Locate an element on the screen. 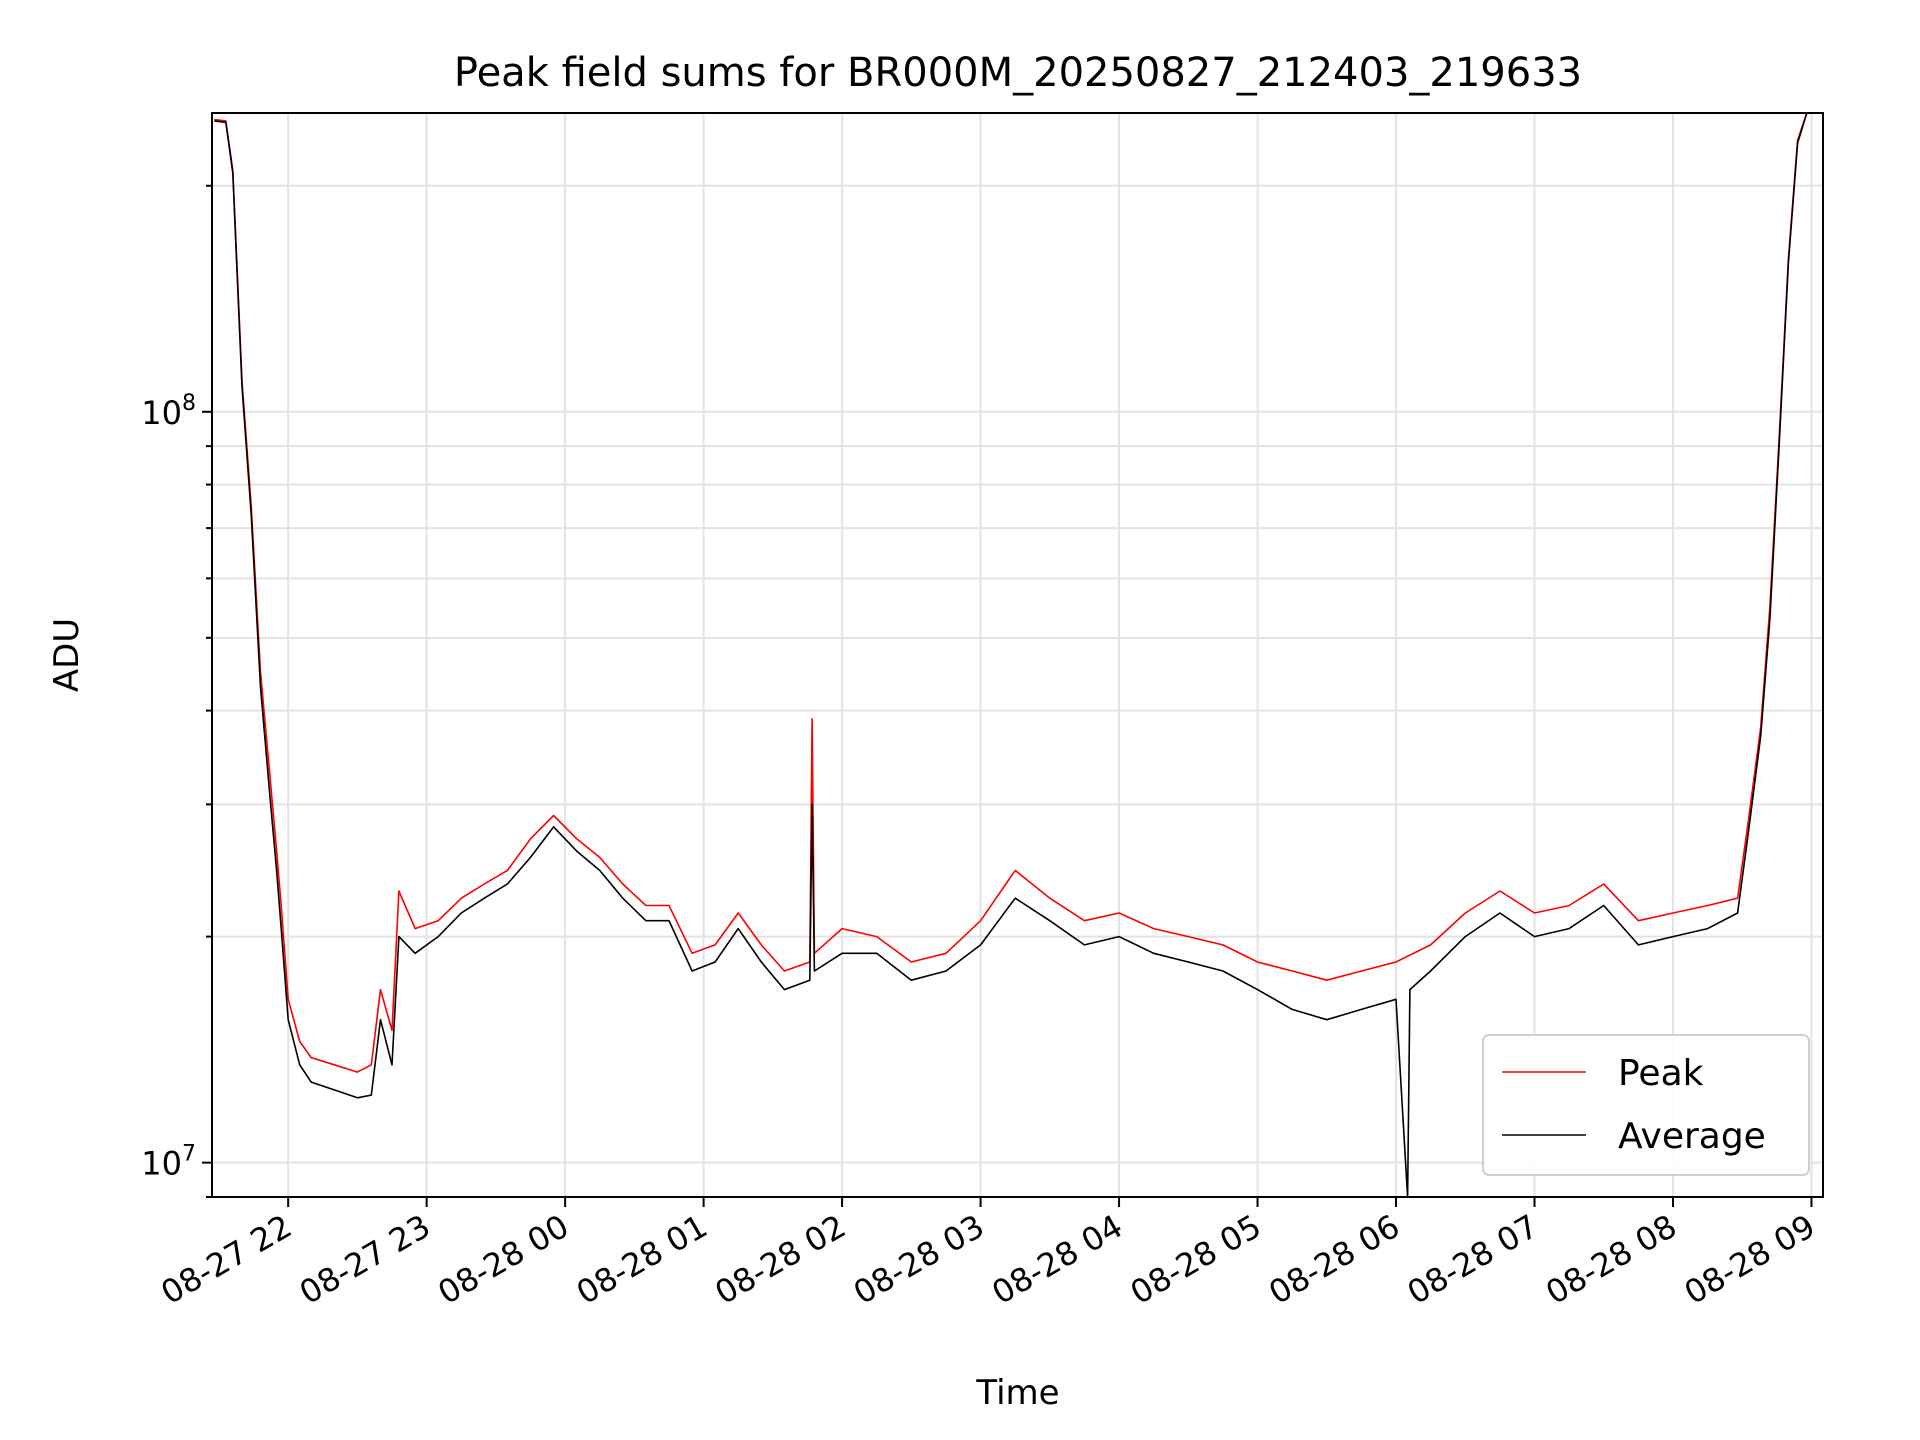 This screenshot has width=1920, height=1440. y-axis-label: ADU is located at coordinates (67, 655).